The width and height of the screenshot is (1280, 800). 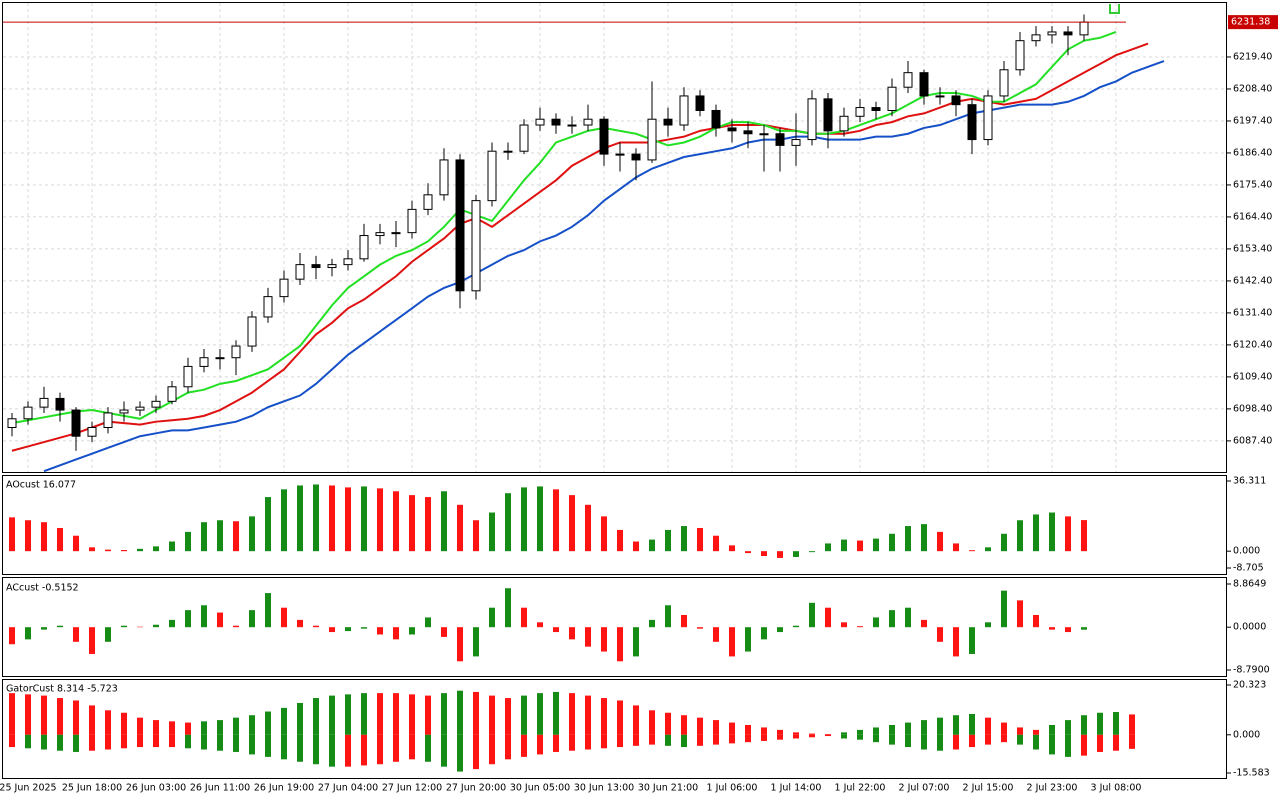 What do you see at coordinates (1116, 788) in the screenshot?
I see `x-tick-label: 3 Jul 08:00` at bounding box center [1116, 788].